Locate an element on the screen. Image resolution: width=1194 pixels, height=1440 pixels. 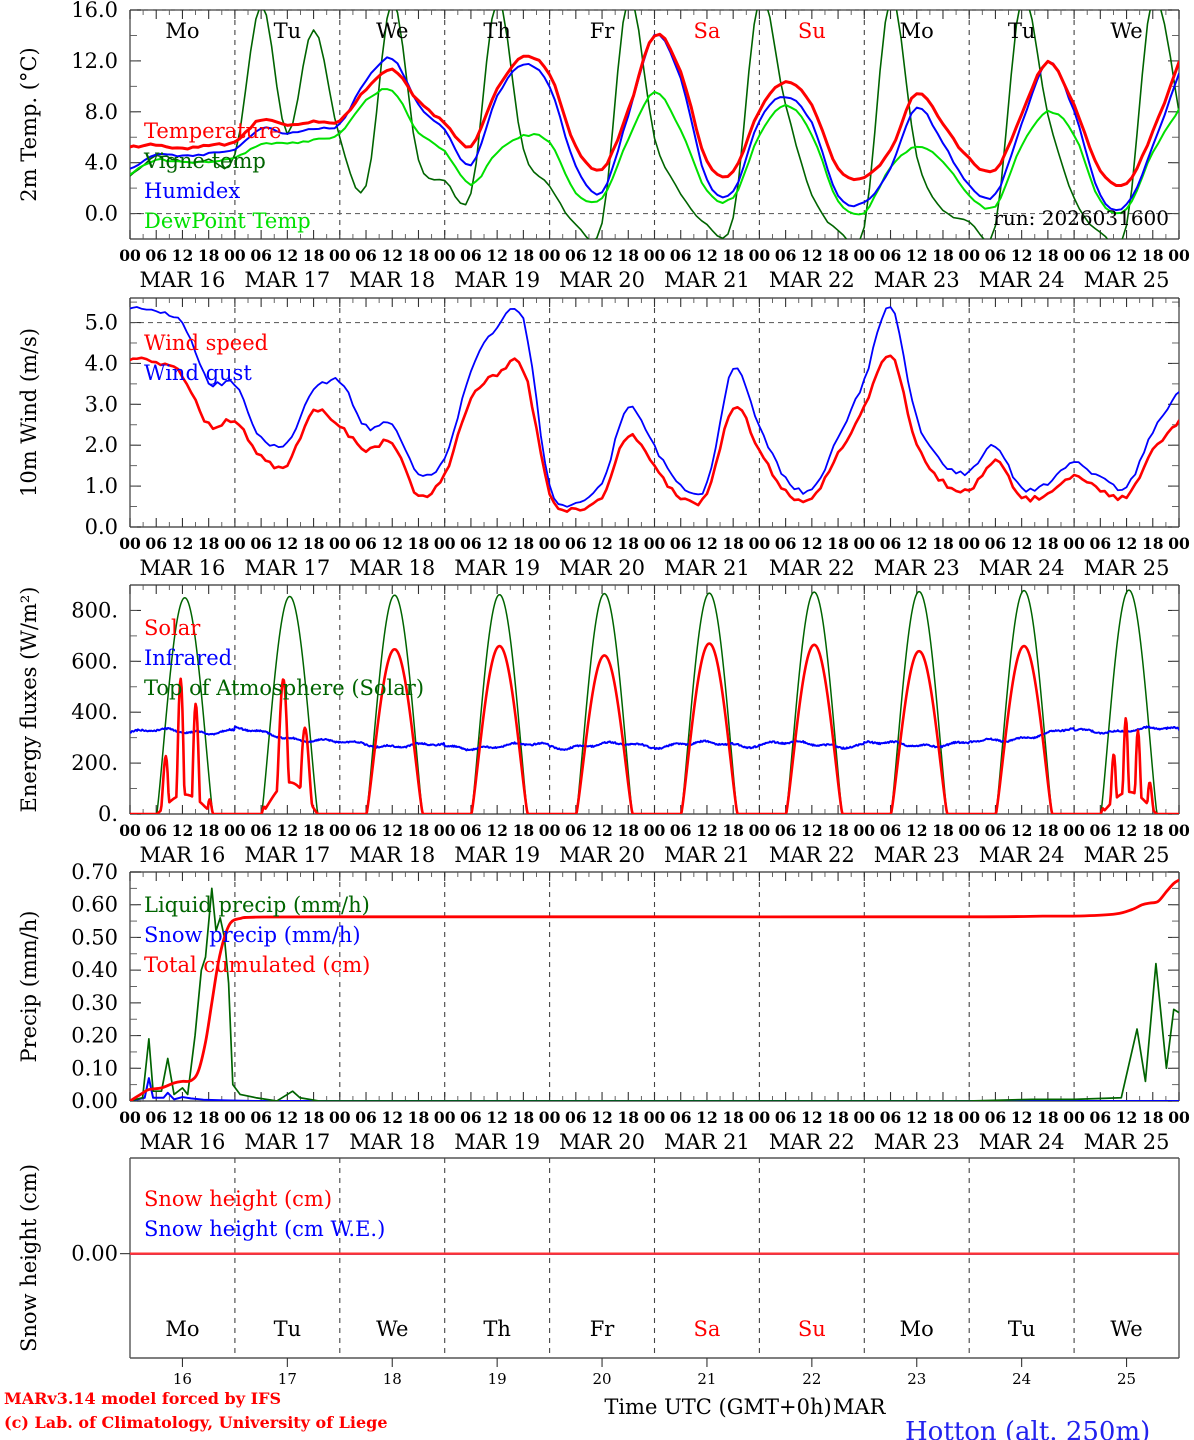
date-label: MAR 24 is located at coordinates (1022, 280).